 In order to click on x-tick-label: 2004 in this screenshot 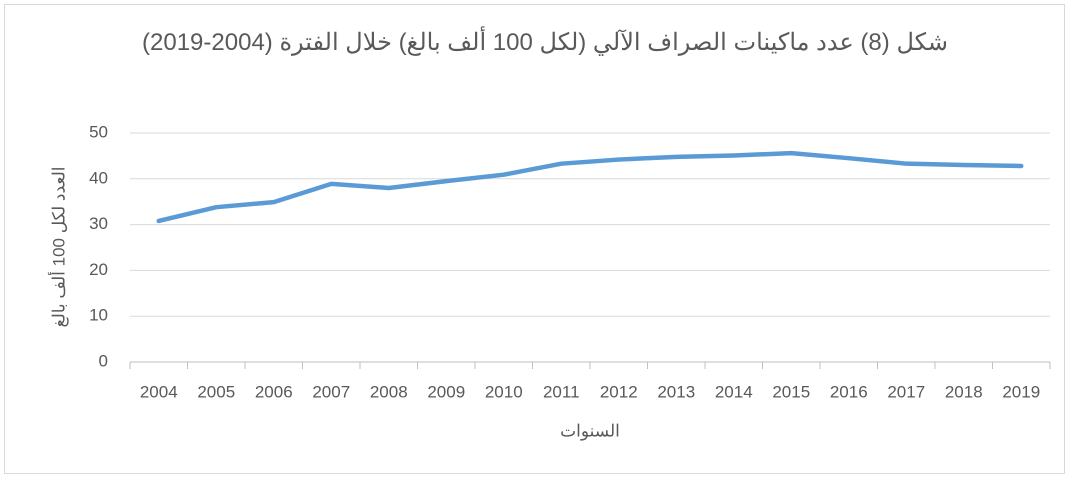, I will do `click(159, 391)`.